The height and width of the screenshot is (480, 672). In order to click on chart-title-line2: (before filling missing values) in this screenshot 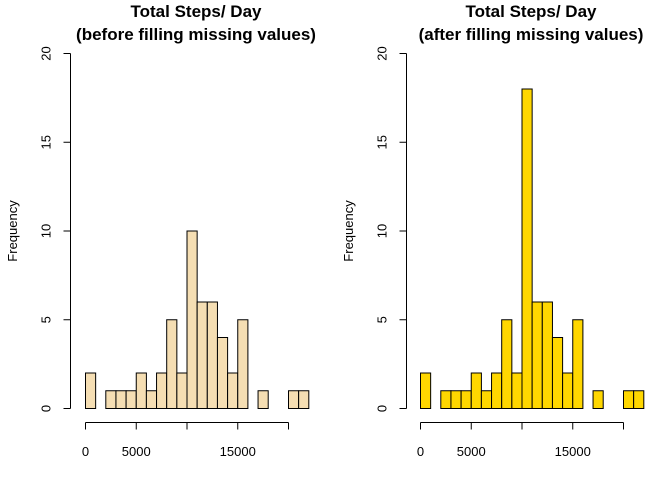, I will do `click(196, 34)`.